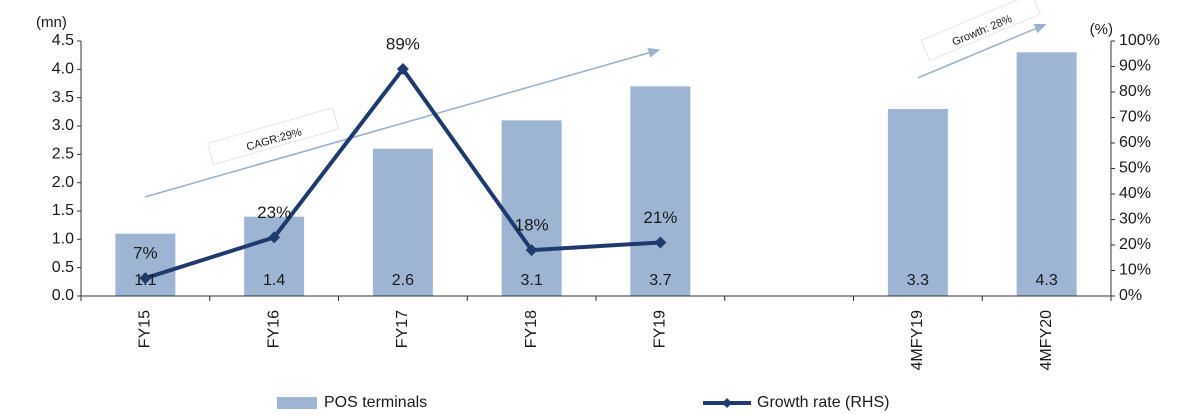 This screenshot has width=1181, height=414. Describe the element at coordinates (1135, 193) in the screenshot. I see `right-tick-label: 40%` at that location.